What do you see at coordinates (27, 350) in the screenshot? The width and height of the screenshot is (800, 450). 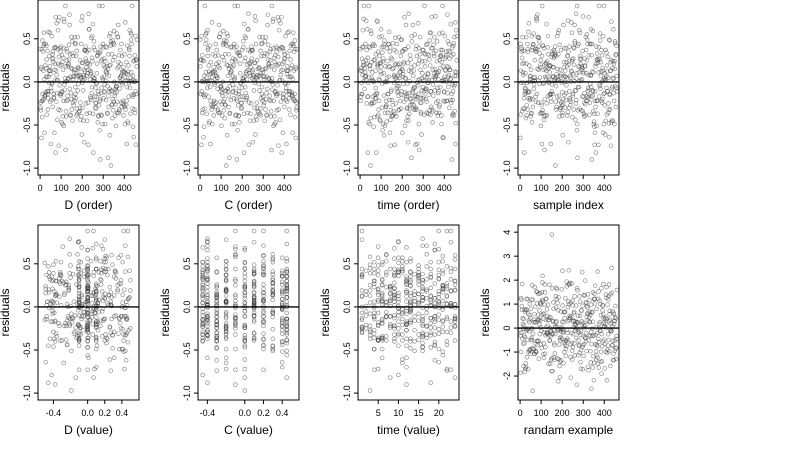 I see `y-tick-label: -0.5` at bounding box center [27, 350].